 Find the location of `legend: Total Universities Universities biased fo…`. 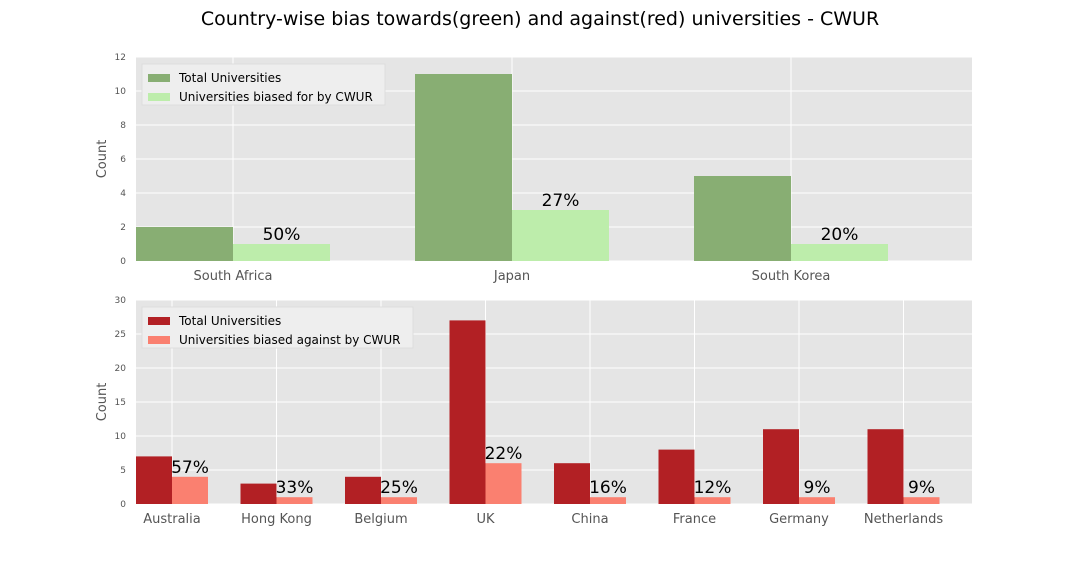

legend: Total Universities Universities biased fo… is located at coordinates (263, 84).